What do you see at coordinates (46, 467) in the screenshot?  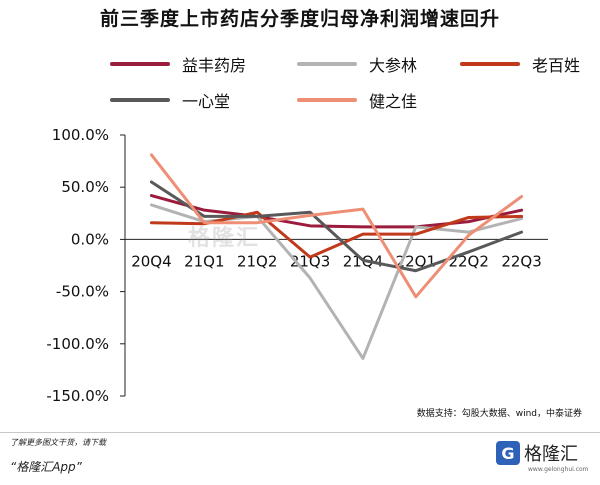 I see `footer-app-name: “格隆汇App”` at bounding box center [46, 467].